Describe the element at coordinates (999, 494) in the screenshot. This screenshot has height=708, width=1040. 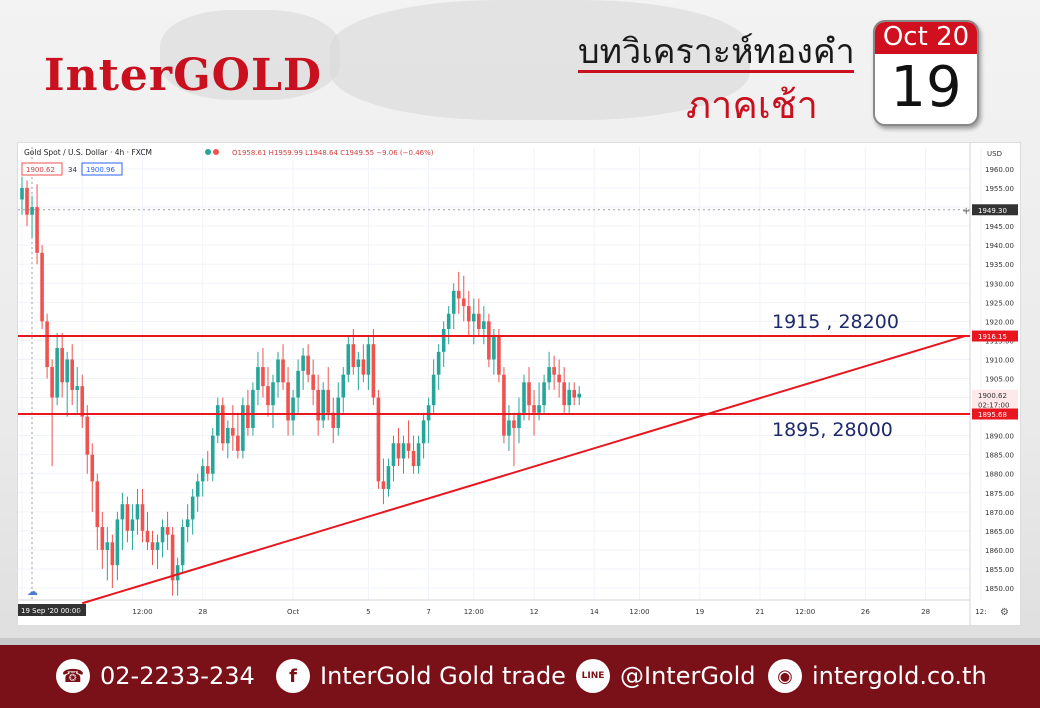
I see `y-tick-label: 1875.00` at that location.